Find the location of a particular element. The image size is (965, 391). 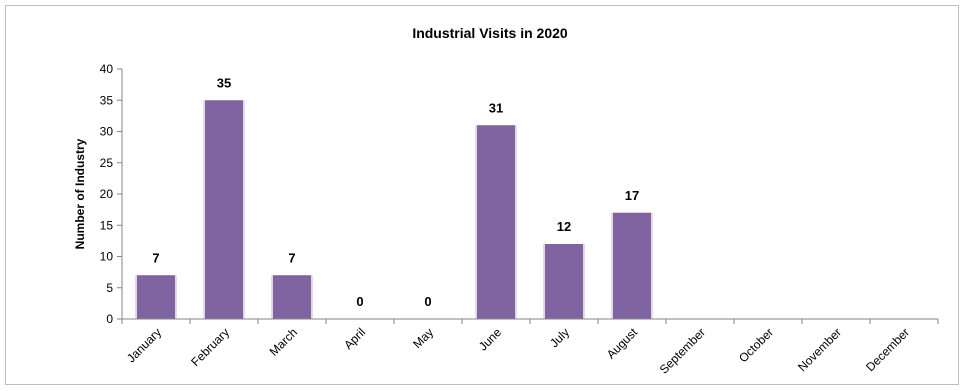

y-tick-label: 0 is located at coordinates (109, 319).